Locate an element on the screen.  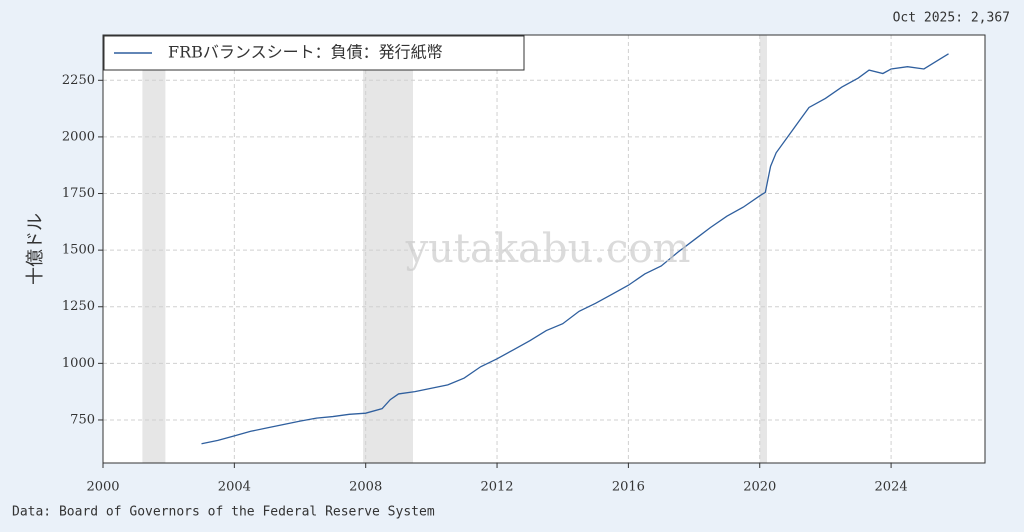
x-tick-label: 2020 is located at coordinates (759, 487).